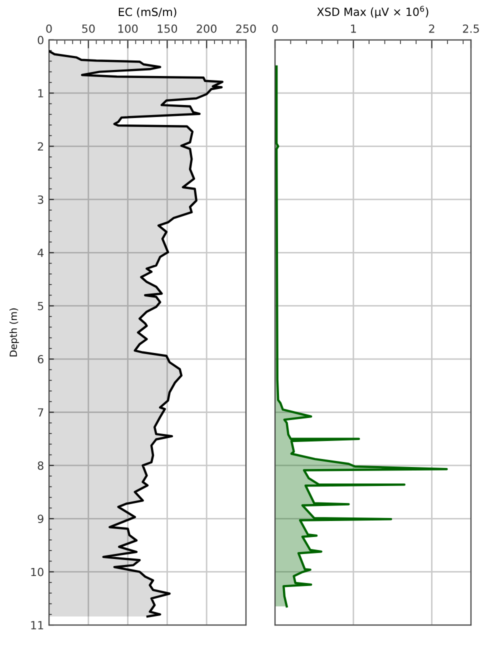  Describe the element at coordinates (41, 252) in the screenshot. I see `y-tick-label: 4` at that location.